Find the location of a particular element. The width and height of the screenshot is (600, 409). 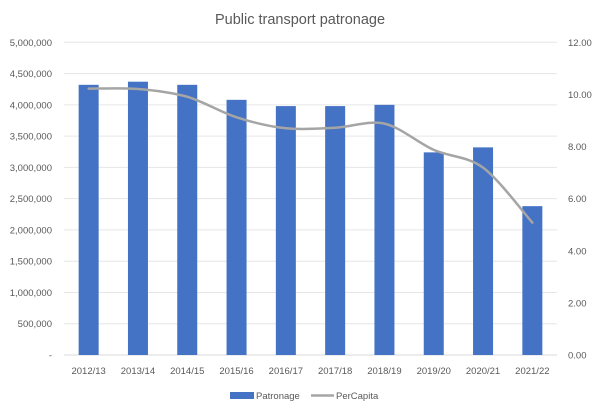

legend-swatch-patronage is located at coordinates (242, 395).